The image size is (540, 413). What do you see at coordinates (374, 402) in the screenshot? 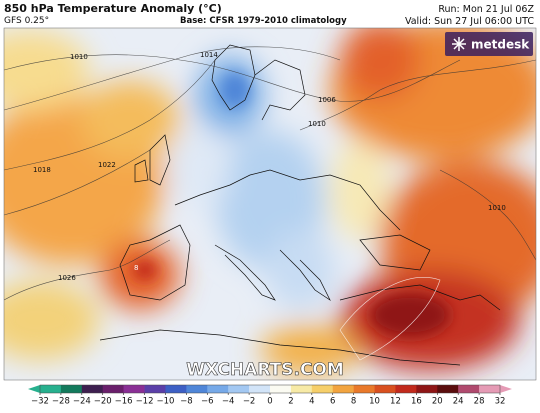
I see `colorbar-tick-label: 10` at bounding box center [374, 402].